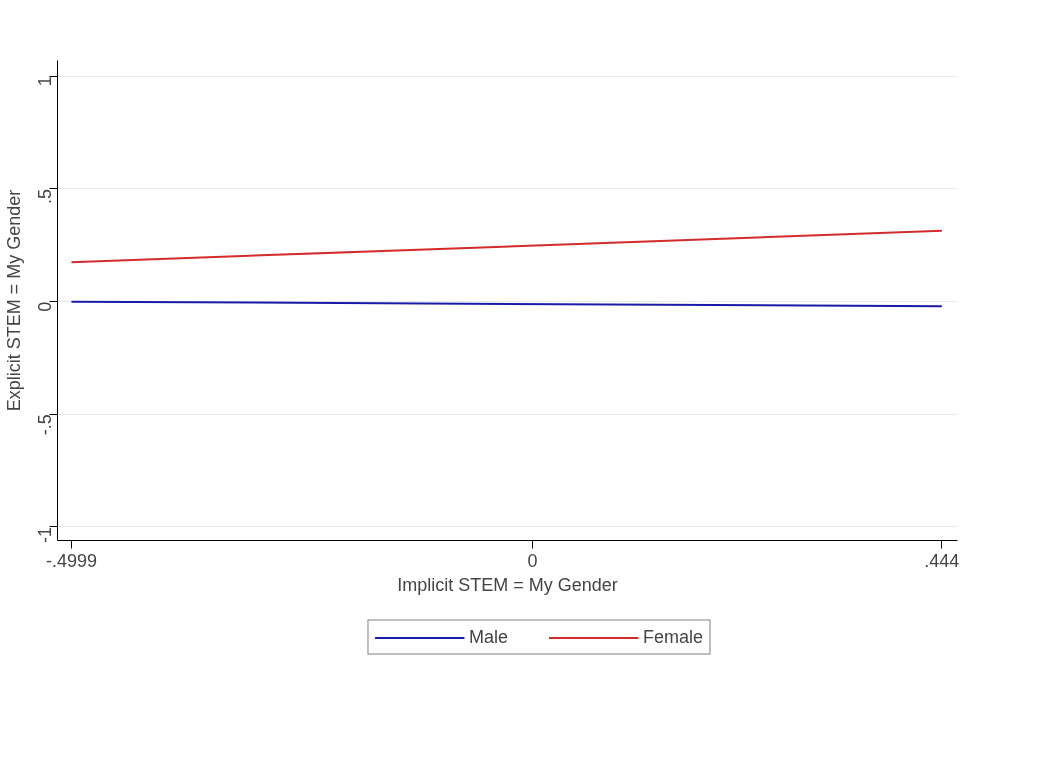 This screenshot has height=767, width=1057. What do you see at coordinates (45, 196) in the screenshot?
I see `y-tick-label: .5` at bounding box center [45, 196].